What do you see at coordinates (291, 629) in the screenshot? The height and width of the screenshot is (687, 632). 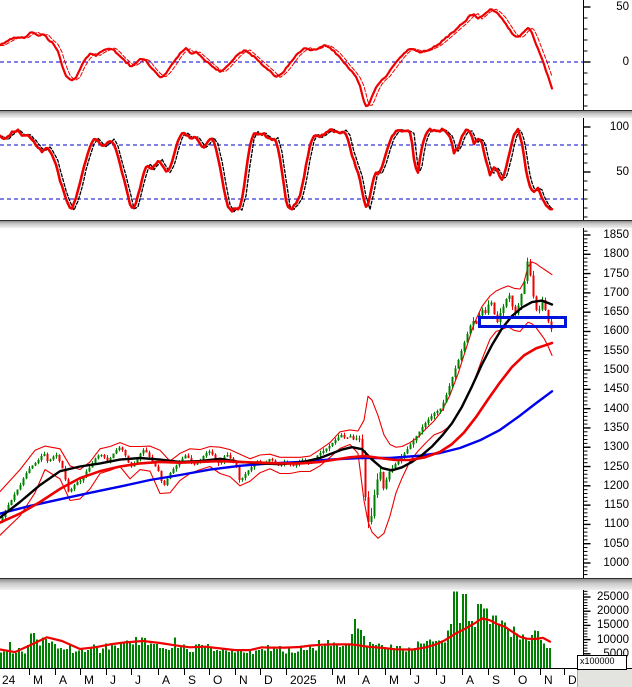 I see `volume-plot` at bounding box center [291, 629].